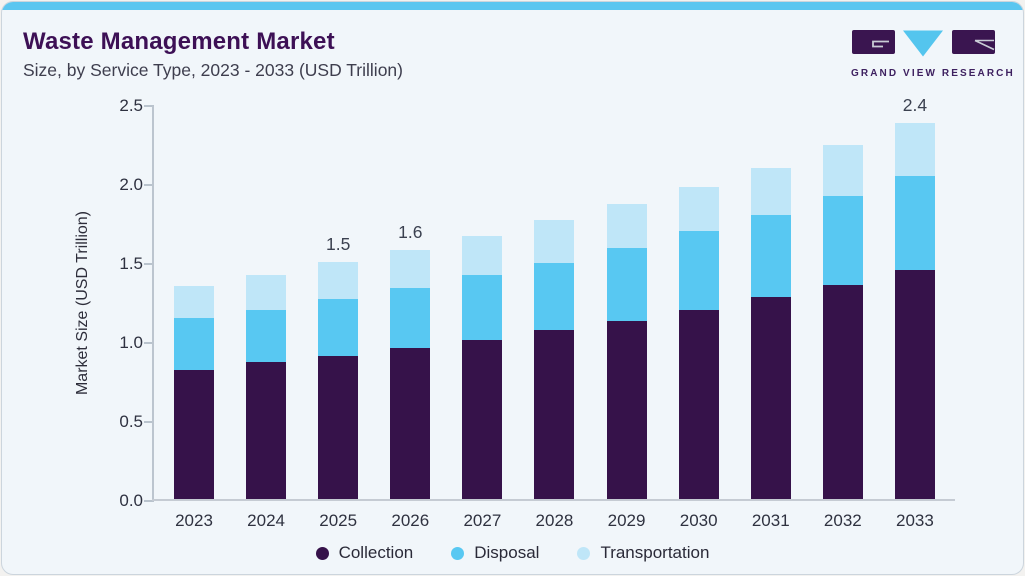 This screenshot has width=1025, height=576. What do you see at coordinates (131, 184) in the screenshot?
I see `y-tick-label: 2.0` at bounding box center [131, 184].